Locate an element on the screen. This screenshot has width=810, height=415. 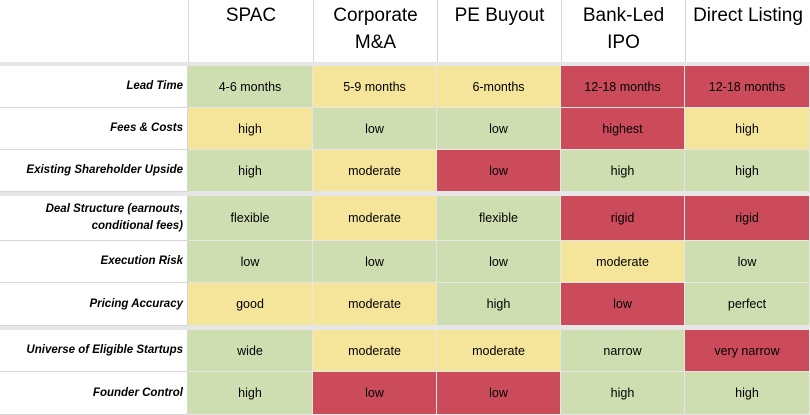
rating-cell: highest is located at coordinates (623, 129).